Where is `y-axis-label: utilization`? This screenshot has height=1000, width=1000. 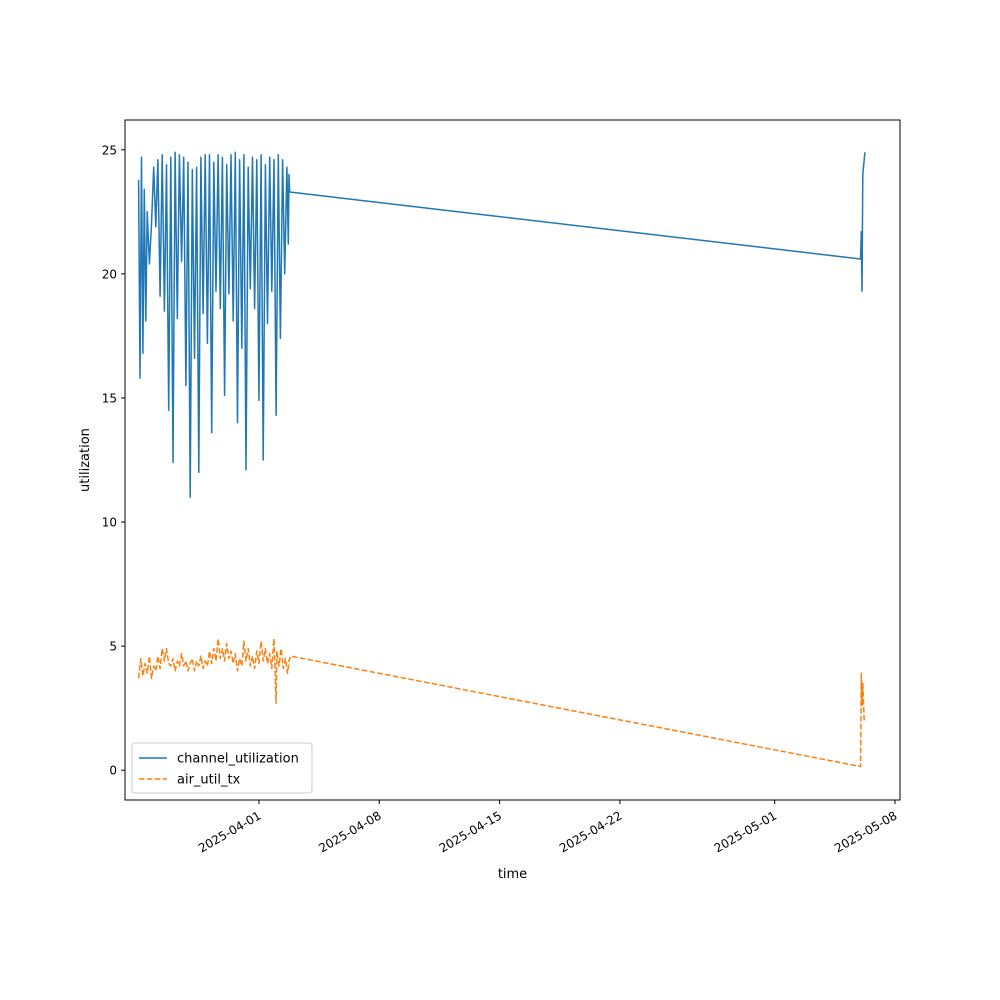 y-axis-label: utilization is located at coordinates (85, 460).